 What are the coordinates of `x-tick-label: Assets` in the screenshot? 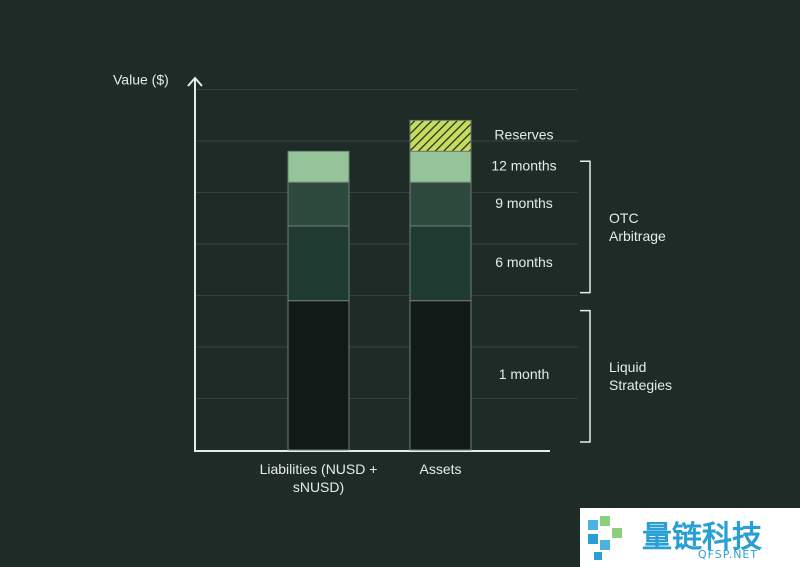 It's located at (440, 469).